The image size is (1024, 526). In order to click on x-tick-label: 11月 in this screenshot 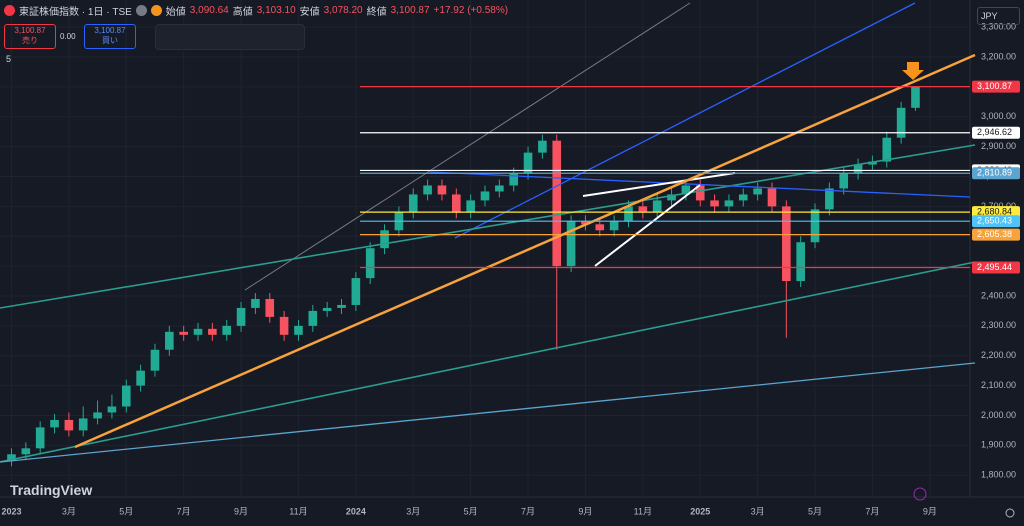, I will do `click(298, 511)`.